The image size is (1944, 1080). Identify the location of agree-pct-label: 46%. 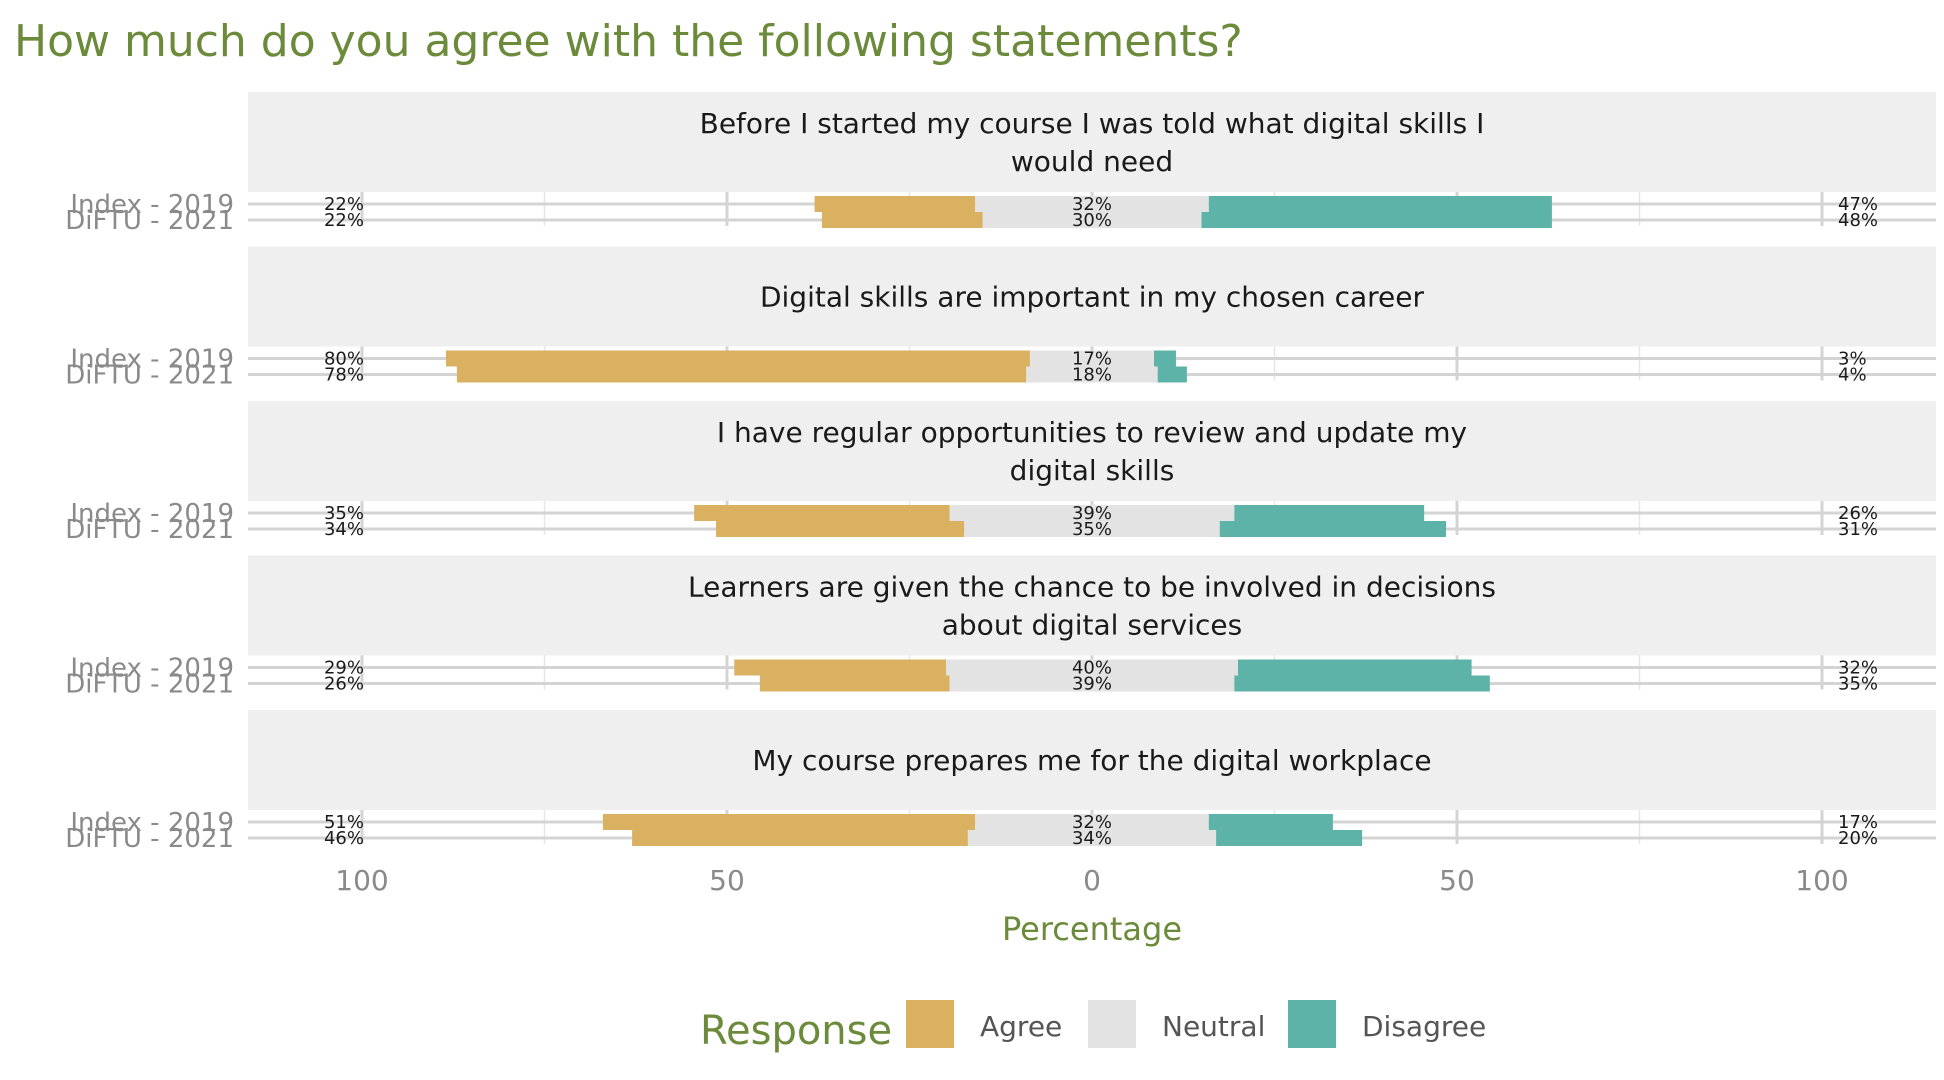
(344, 838).